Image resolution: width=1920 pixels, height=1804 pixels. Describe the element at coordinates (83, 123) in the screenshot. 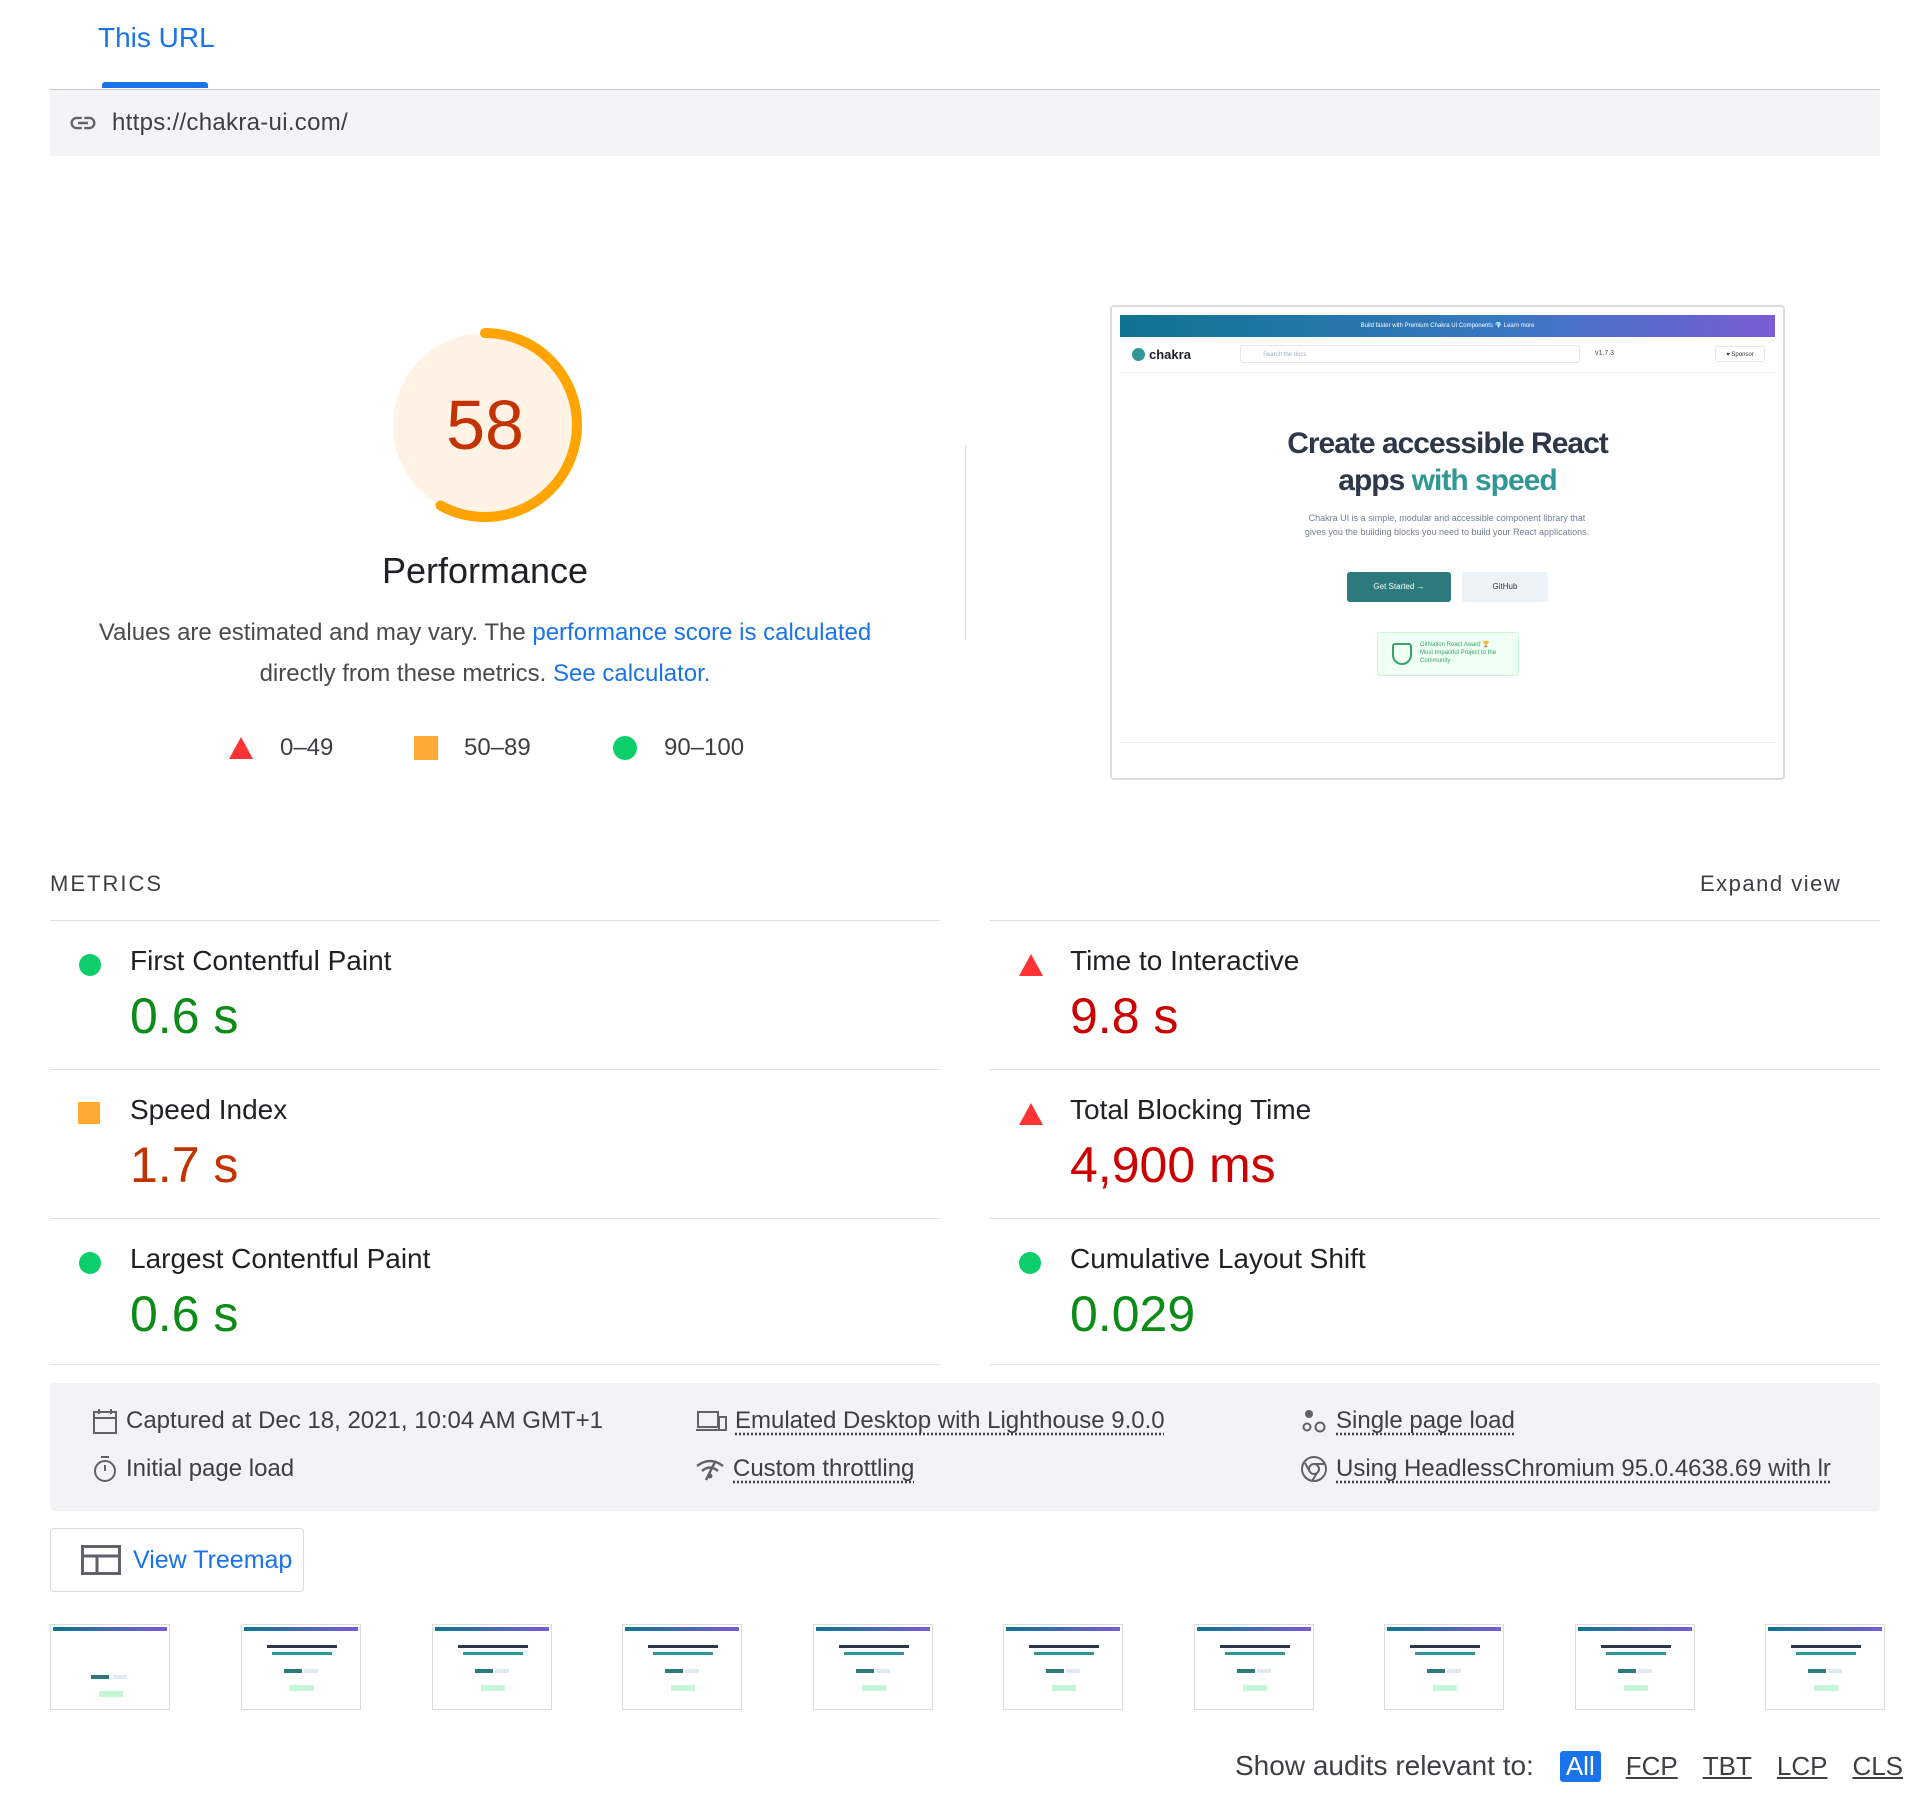

I see `link-icon` at that location.